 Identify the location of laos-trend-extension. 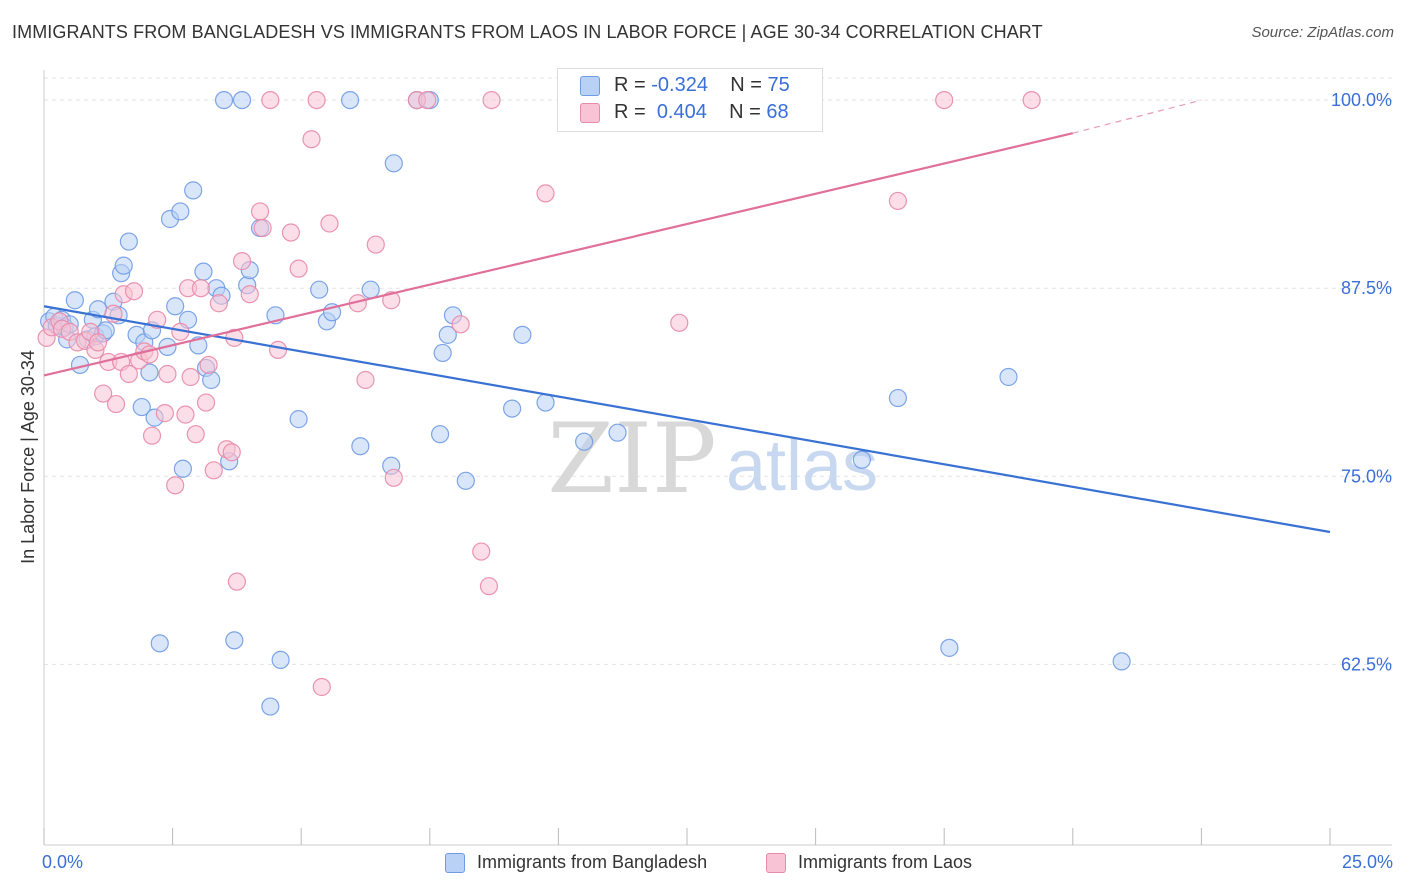
(1137, 116).